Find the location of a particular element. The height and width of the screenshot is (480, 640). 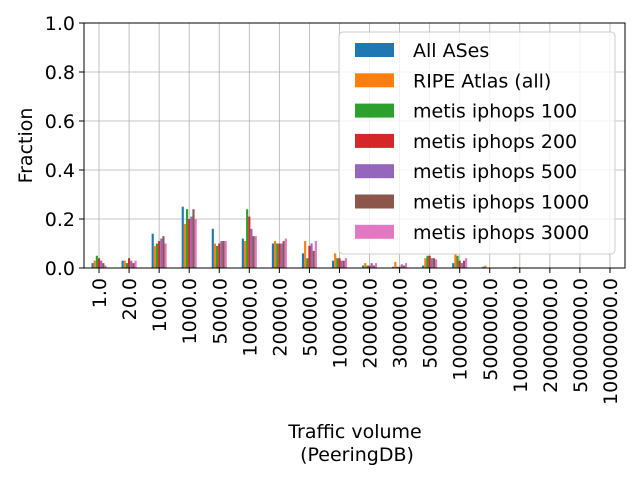

y-tick-label: 0.0 is located at coordinates (60, 269).